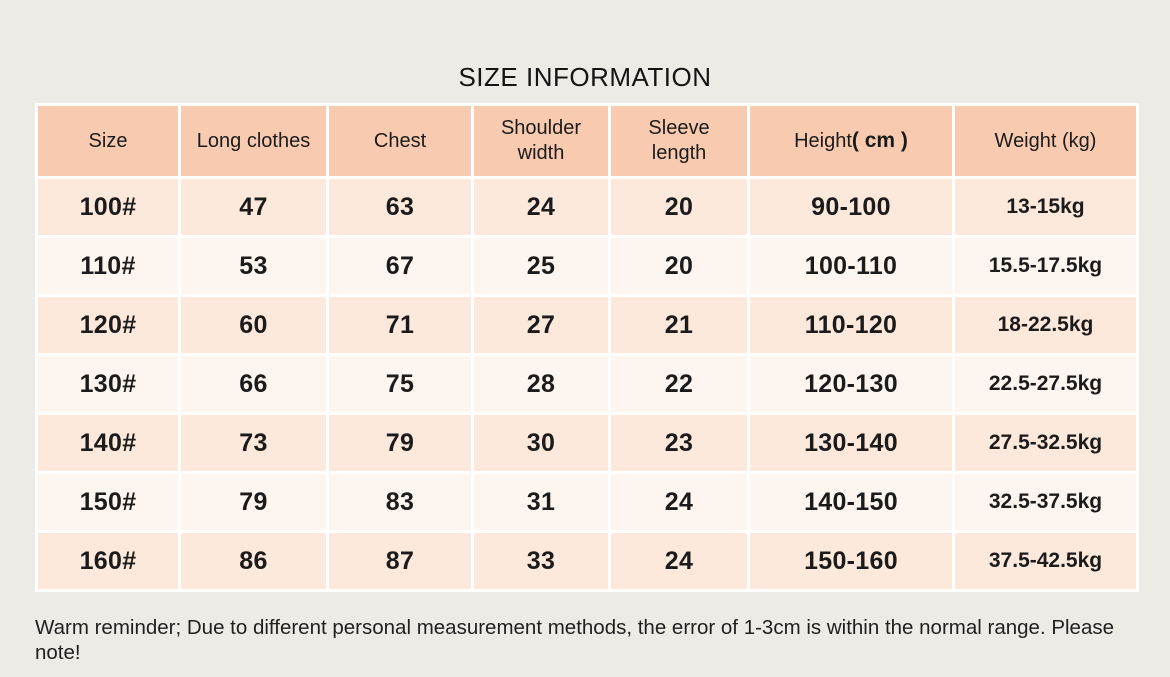 The height and width of the screenshot is (677, 1170). I want to click on cell-weight-kg-row6: 32.5-37.5kg, so click(1045, 502).